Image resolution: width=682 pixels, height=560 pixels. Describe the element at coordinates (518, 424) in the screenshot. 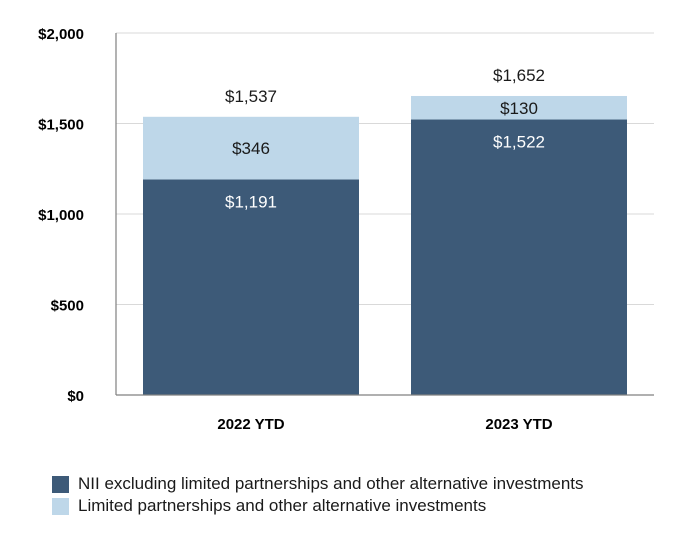

I see `x-tick-label: 2023 YTD` at that location.